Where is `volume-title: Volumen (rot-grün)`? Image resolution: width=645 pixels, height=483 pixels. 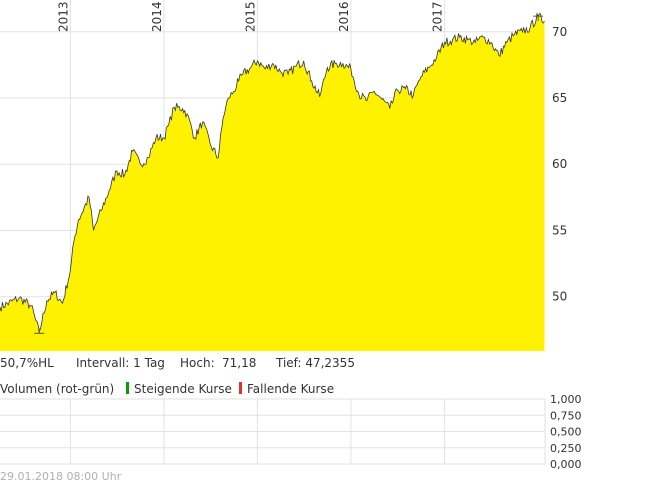
volume-title: Volumen (rot-grün) is located at coordinates (57, 389).